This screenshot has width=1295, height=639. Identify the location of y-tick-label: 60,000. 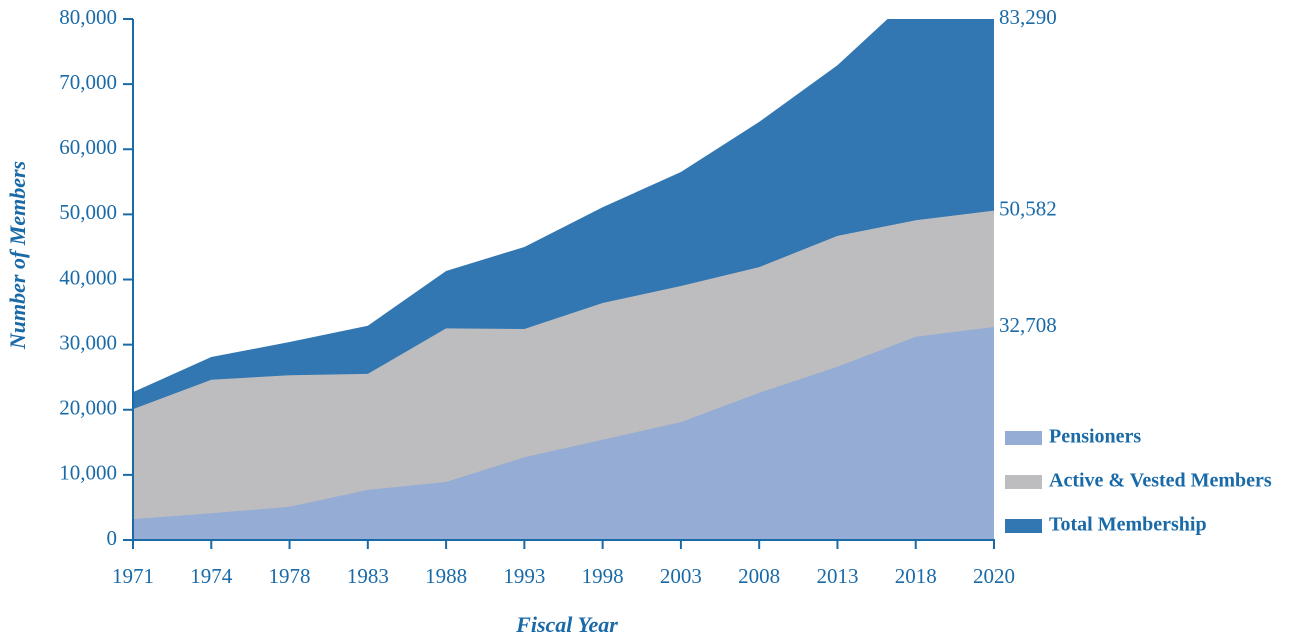
(88, 147).